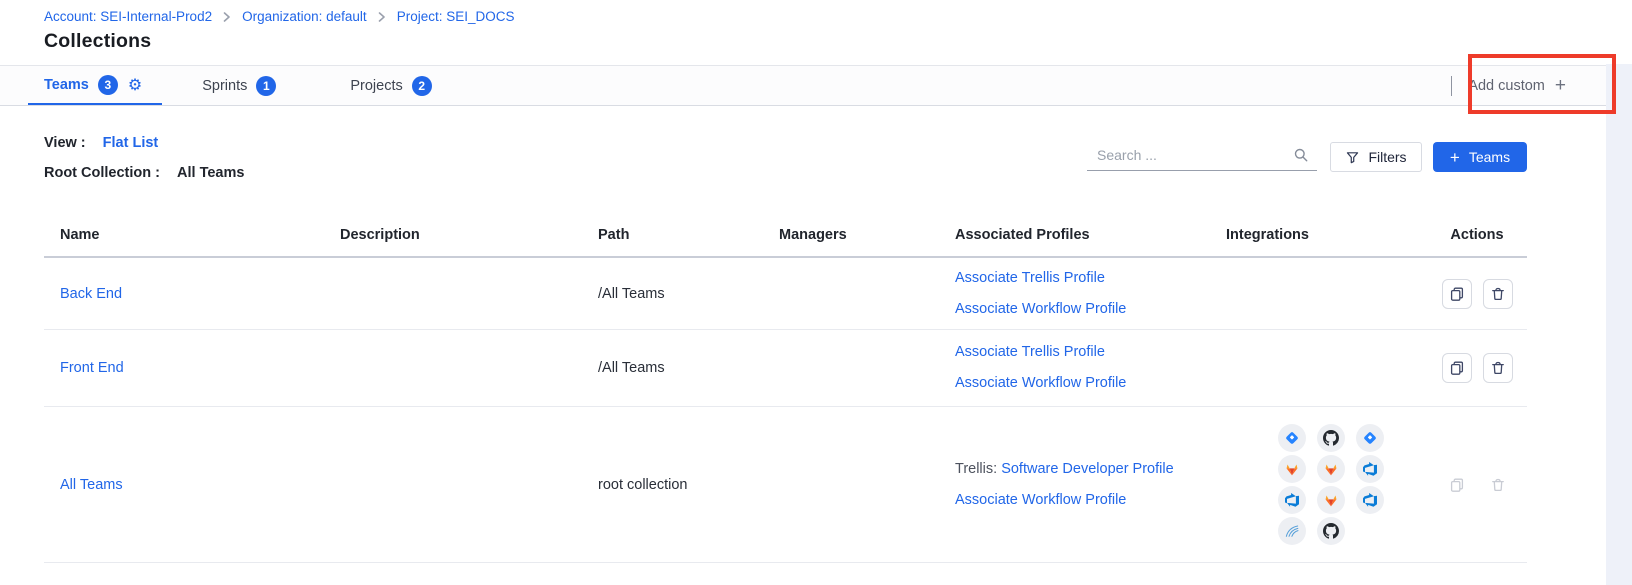 Image resolution: width=1632 pixels, height=585 pixels. Describe the element at coordinates (1022, 235) in the screenshot. I see `column-header-associated-profiles: Associated Profiles` at that location.